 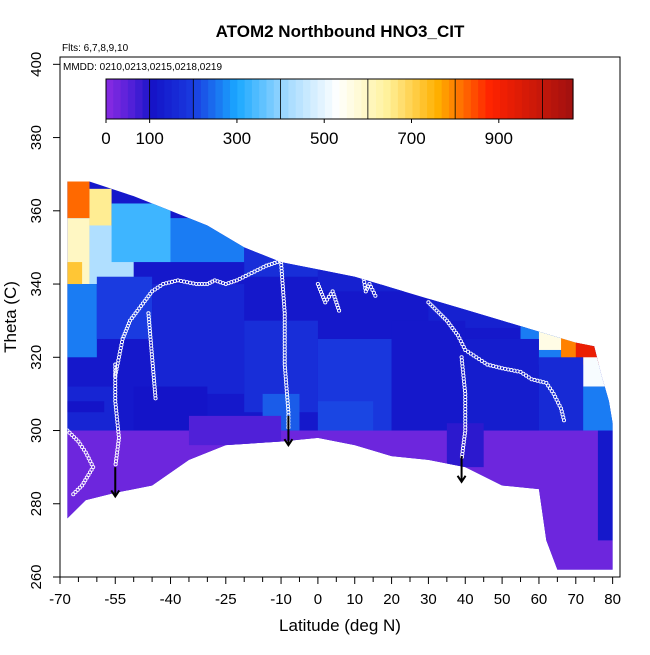 What do you see at coordinates (575, 599) in the screenshot?
I see `x-tick-label: 70` at bounding box center [575, 599].